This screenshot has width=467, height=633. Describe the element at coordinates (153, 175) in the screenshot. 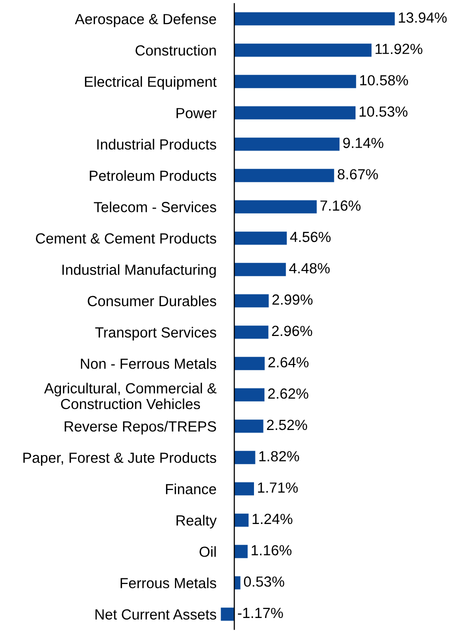

I see `y-tick-label: Petroleum Products` at that location.